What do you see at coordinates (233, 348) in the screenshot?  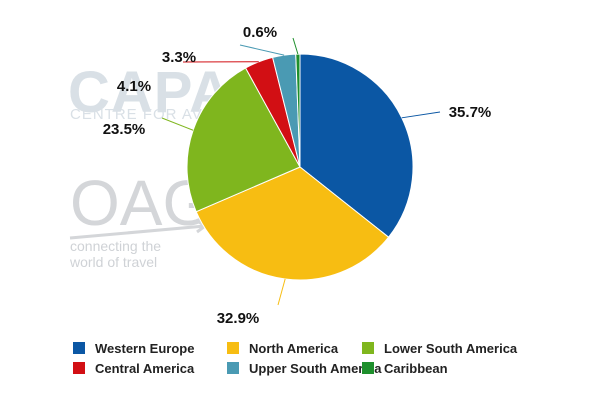 I see `legend-swatch-north-america` at bounding box center [233, 348].